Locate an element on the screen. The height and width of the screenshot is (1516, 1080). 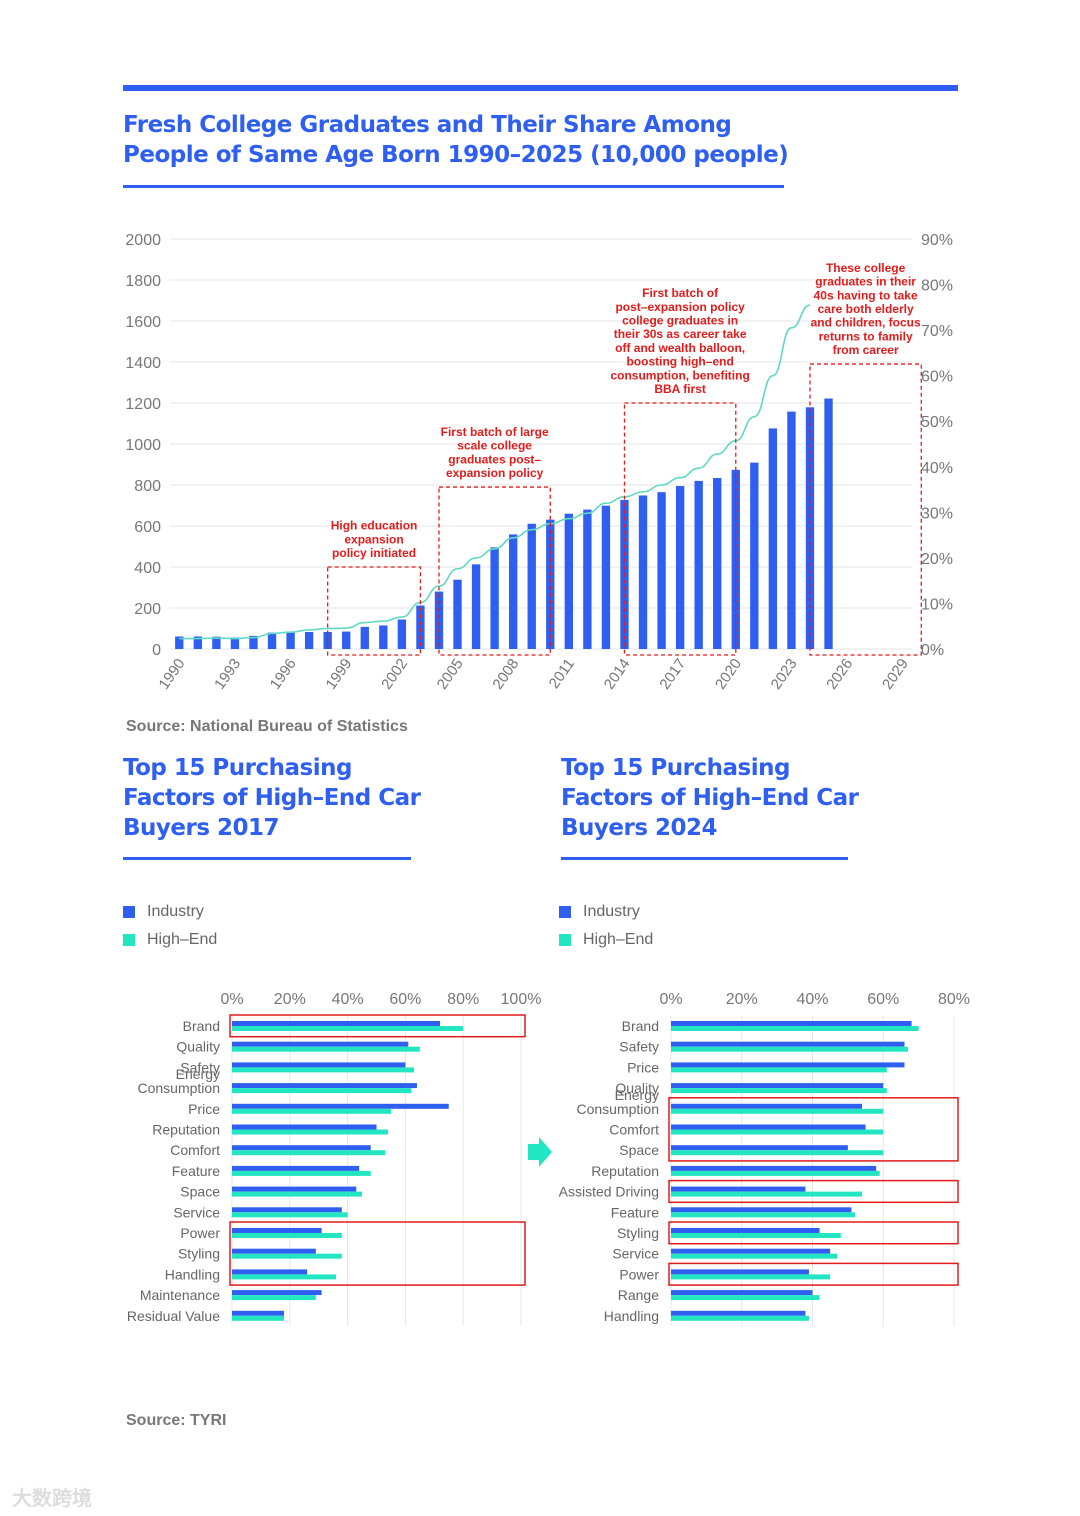
annotation-text: 40s having to take is located at coordinates (866, 295).